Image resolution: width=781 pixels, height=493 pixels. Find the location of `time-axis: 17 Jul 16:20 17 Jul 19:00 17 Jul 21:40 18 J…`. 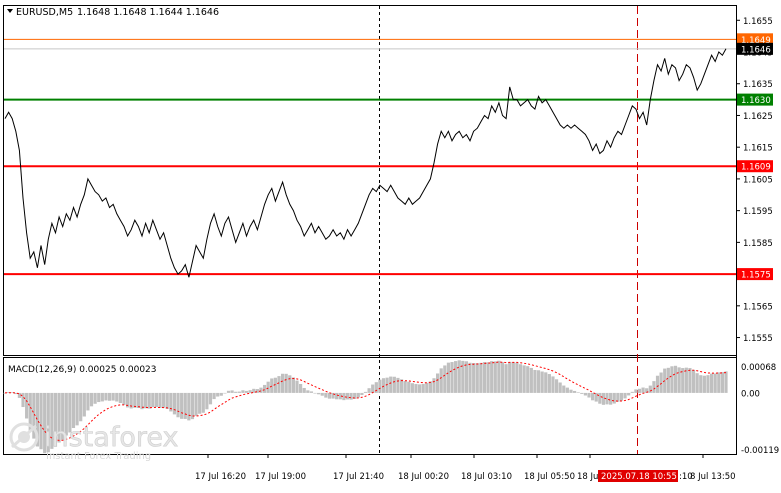

time-axis: 17 Jul 16:20 17 Jul 19:00 17 Jul 21:40 18 J… is located at coordinates (465, 468).